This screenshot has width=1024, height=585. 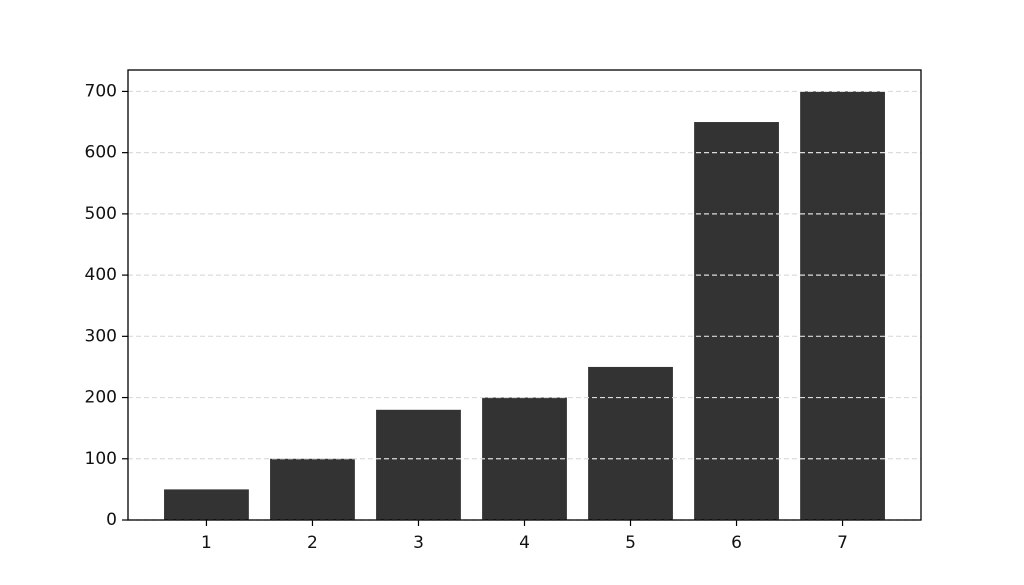 I want to click on x-tick-label: 1, so click(x=206, y=543).